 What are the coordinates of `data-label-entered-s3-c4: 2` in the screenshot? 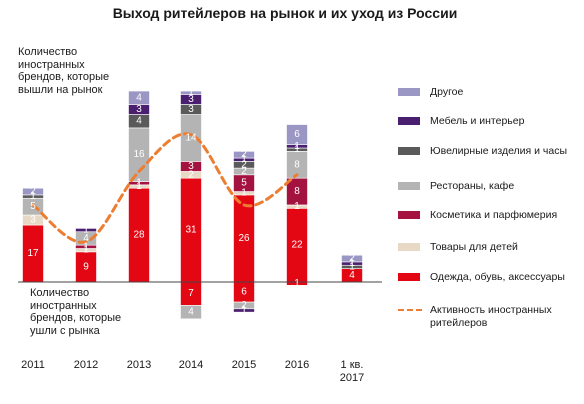 It's located at (244, 171).